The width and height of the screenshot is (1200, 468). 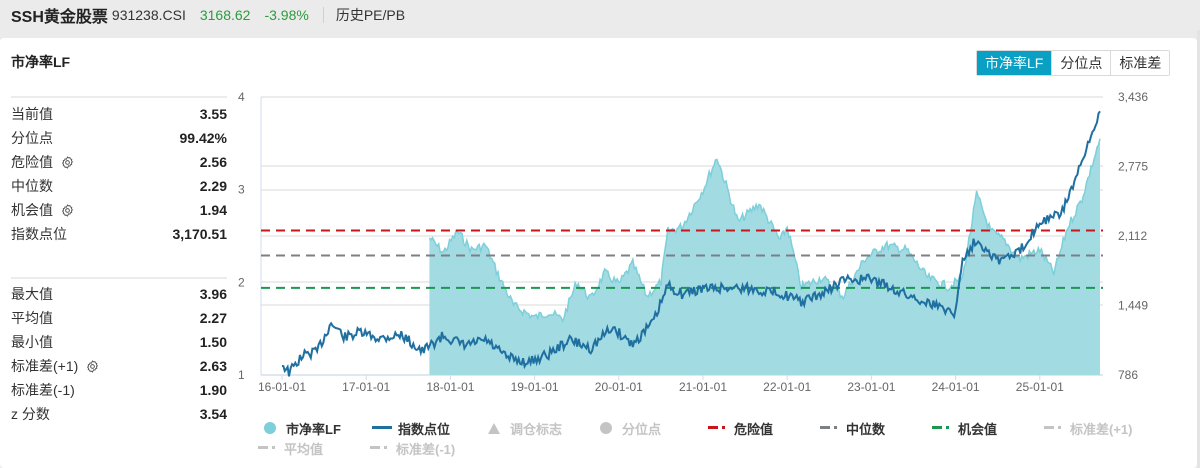 I want to click on y-left-tick: 1, so click(x=241, y=375).